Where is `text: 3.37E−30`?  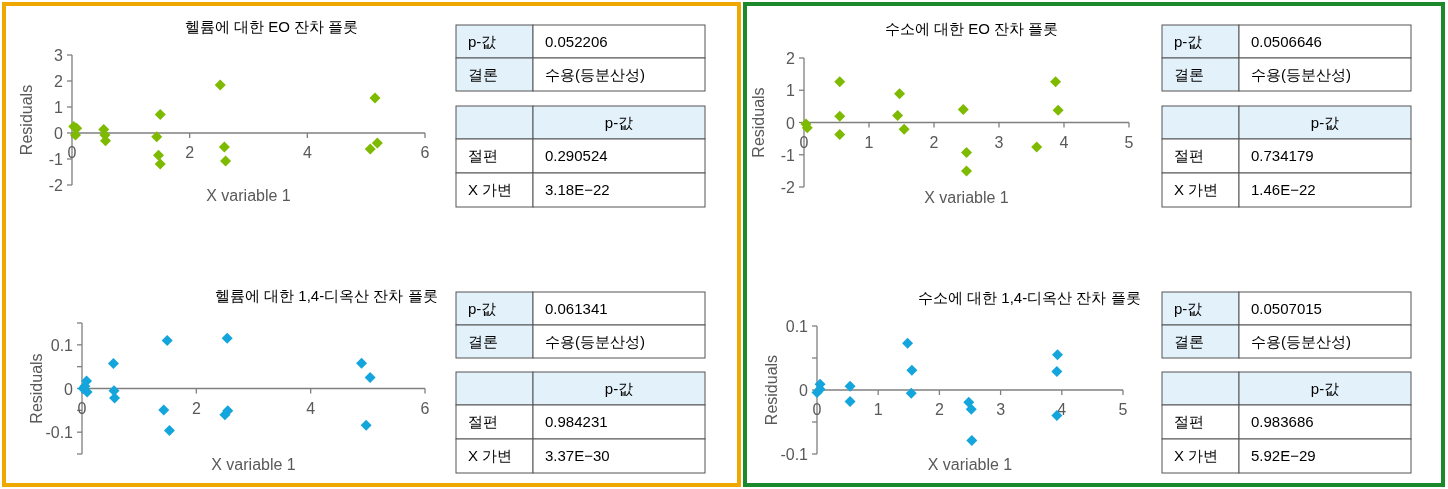 text: 3.37E−30 is located at coordinates (577, 455).